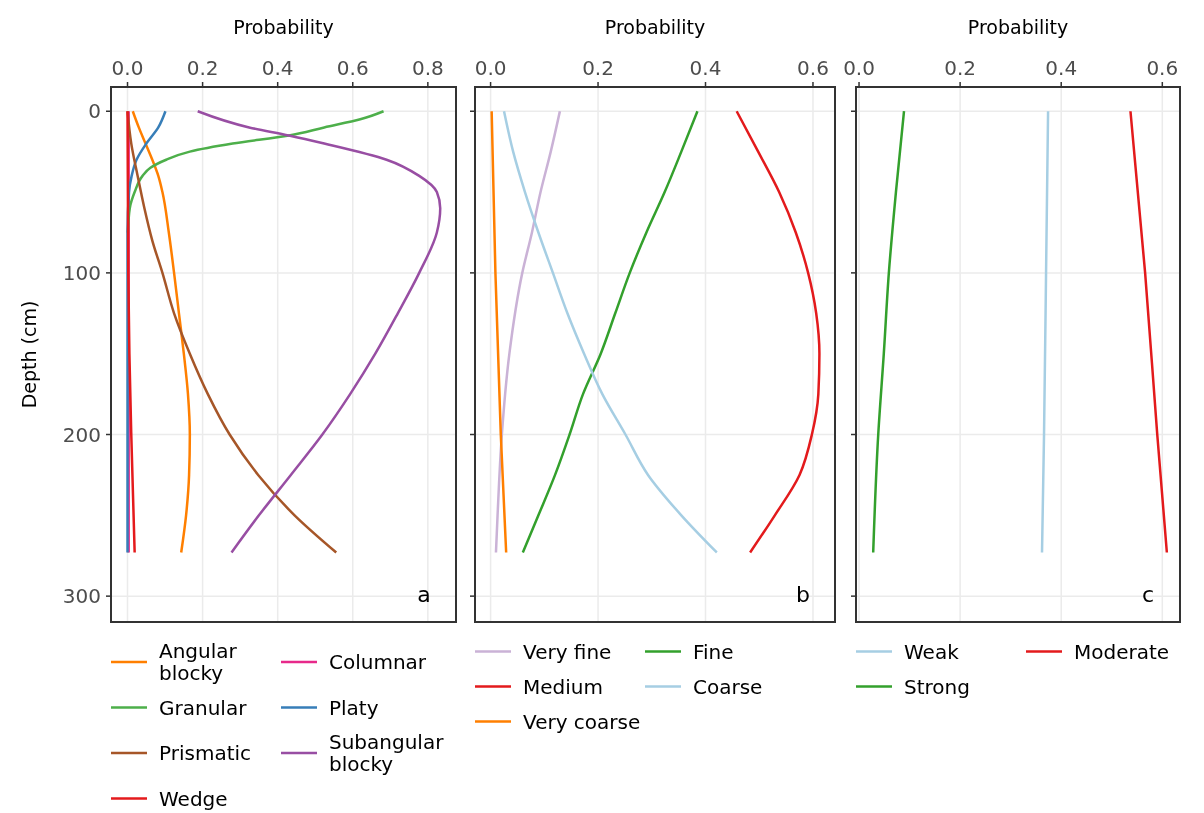 This screenshot has width=1204, height=813. Describe the element at coordinates (387, 753) in the screenshot. I see `legend-label: Subangular blocky` at that location.